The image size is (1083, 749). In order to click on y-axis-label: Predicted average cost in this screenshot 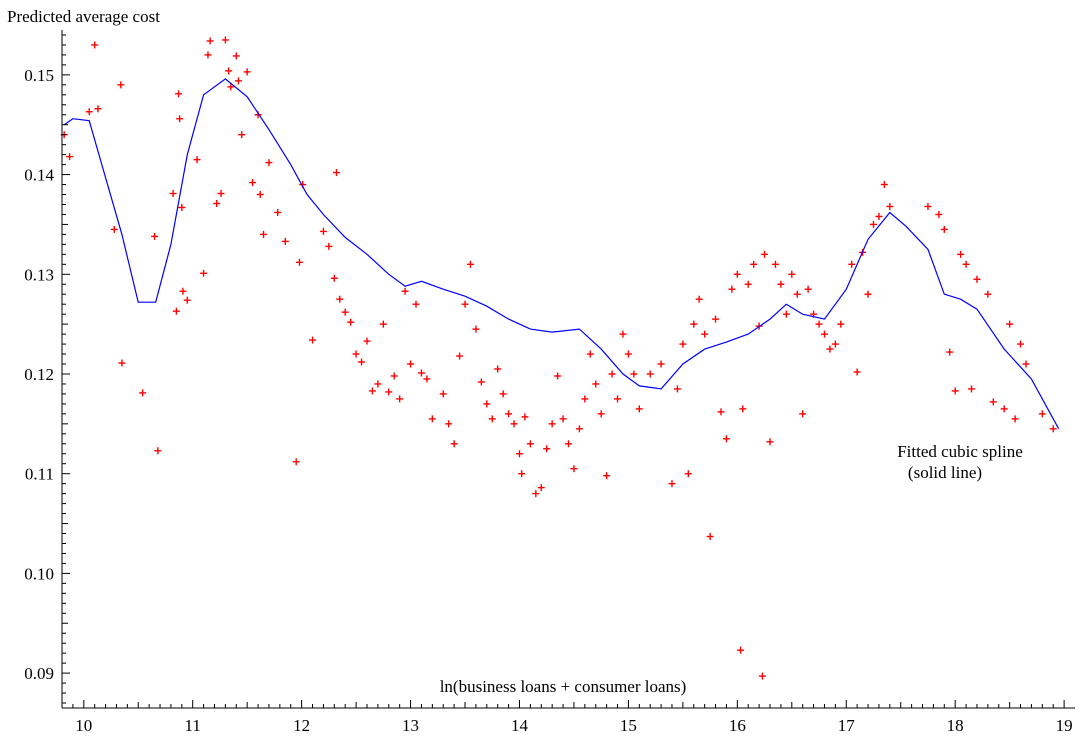, I will do `click(83, 16)`.